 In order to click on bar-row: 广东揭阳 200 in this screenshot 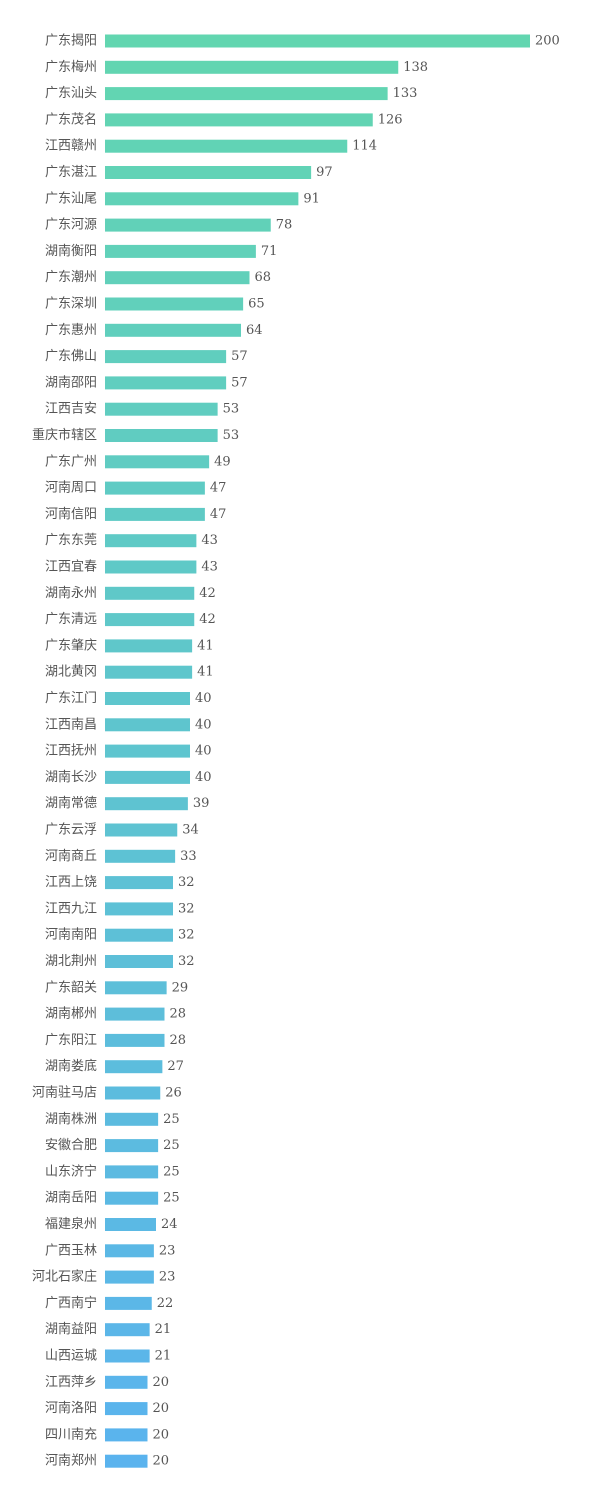, I will do `click(302, 41)`.